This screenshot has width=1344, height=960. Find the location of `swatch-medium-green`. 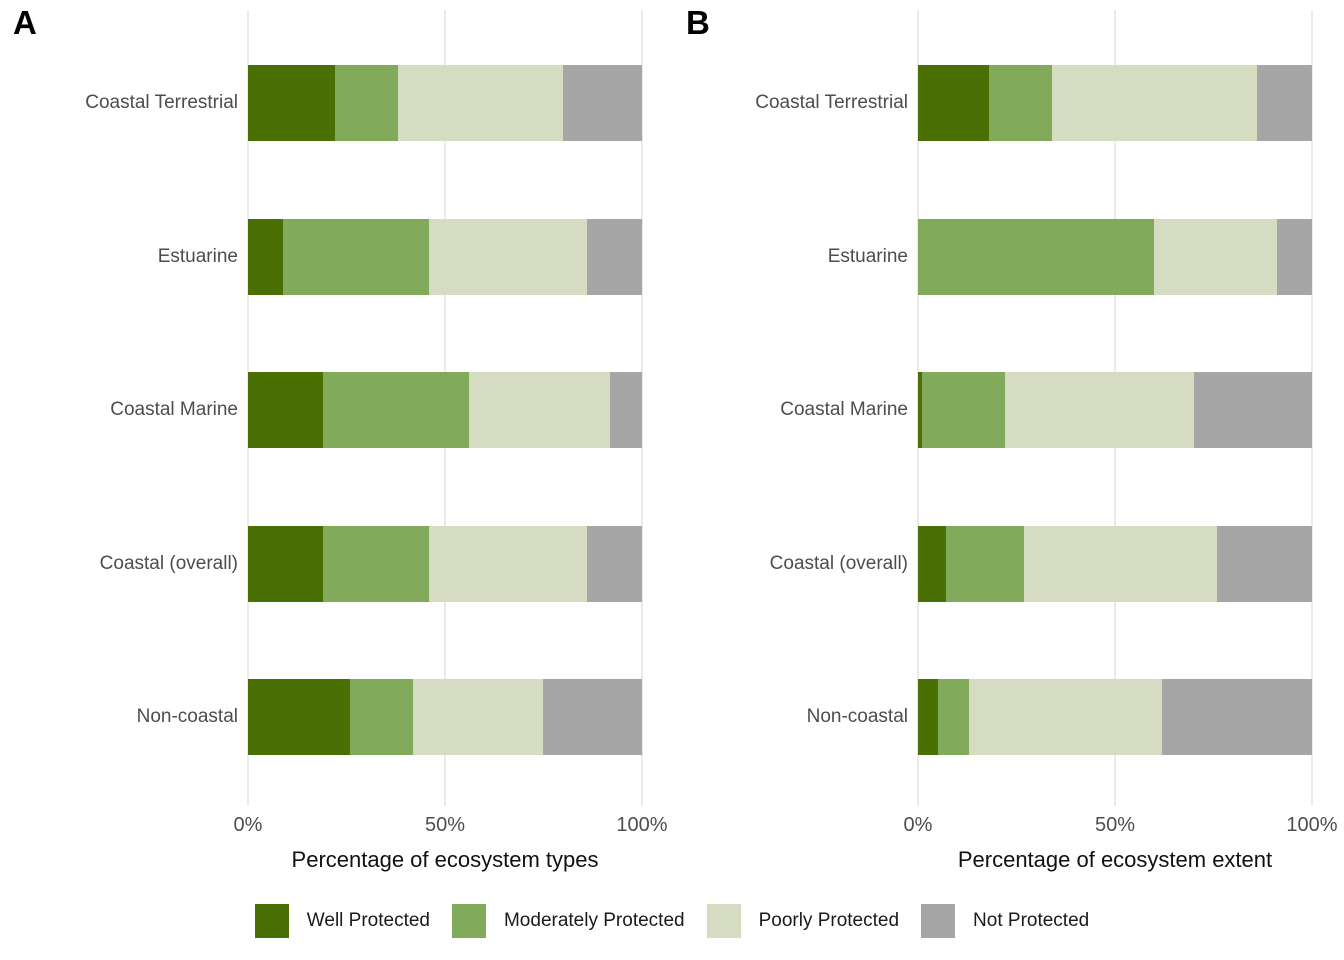

swatch-medium-green is located at coordinates (468, 921).